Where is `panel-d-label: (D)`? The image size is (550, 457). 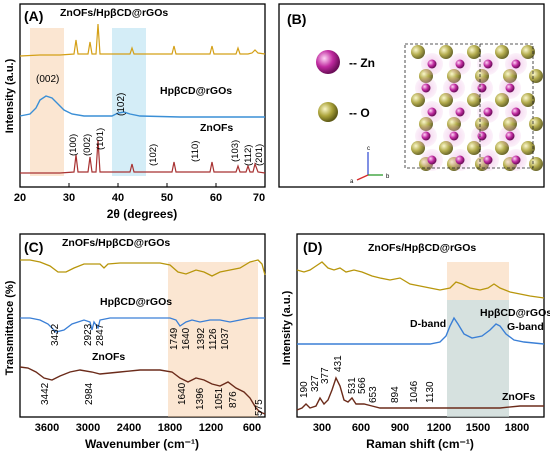
panel-d-label: (D) is located at coordinates (312, 247).